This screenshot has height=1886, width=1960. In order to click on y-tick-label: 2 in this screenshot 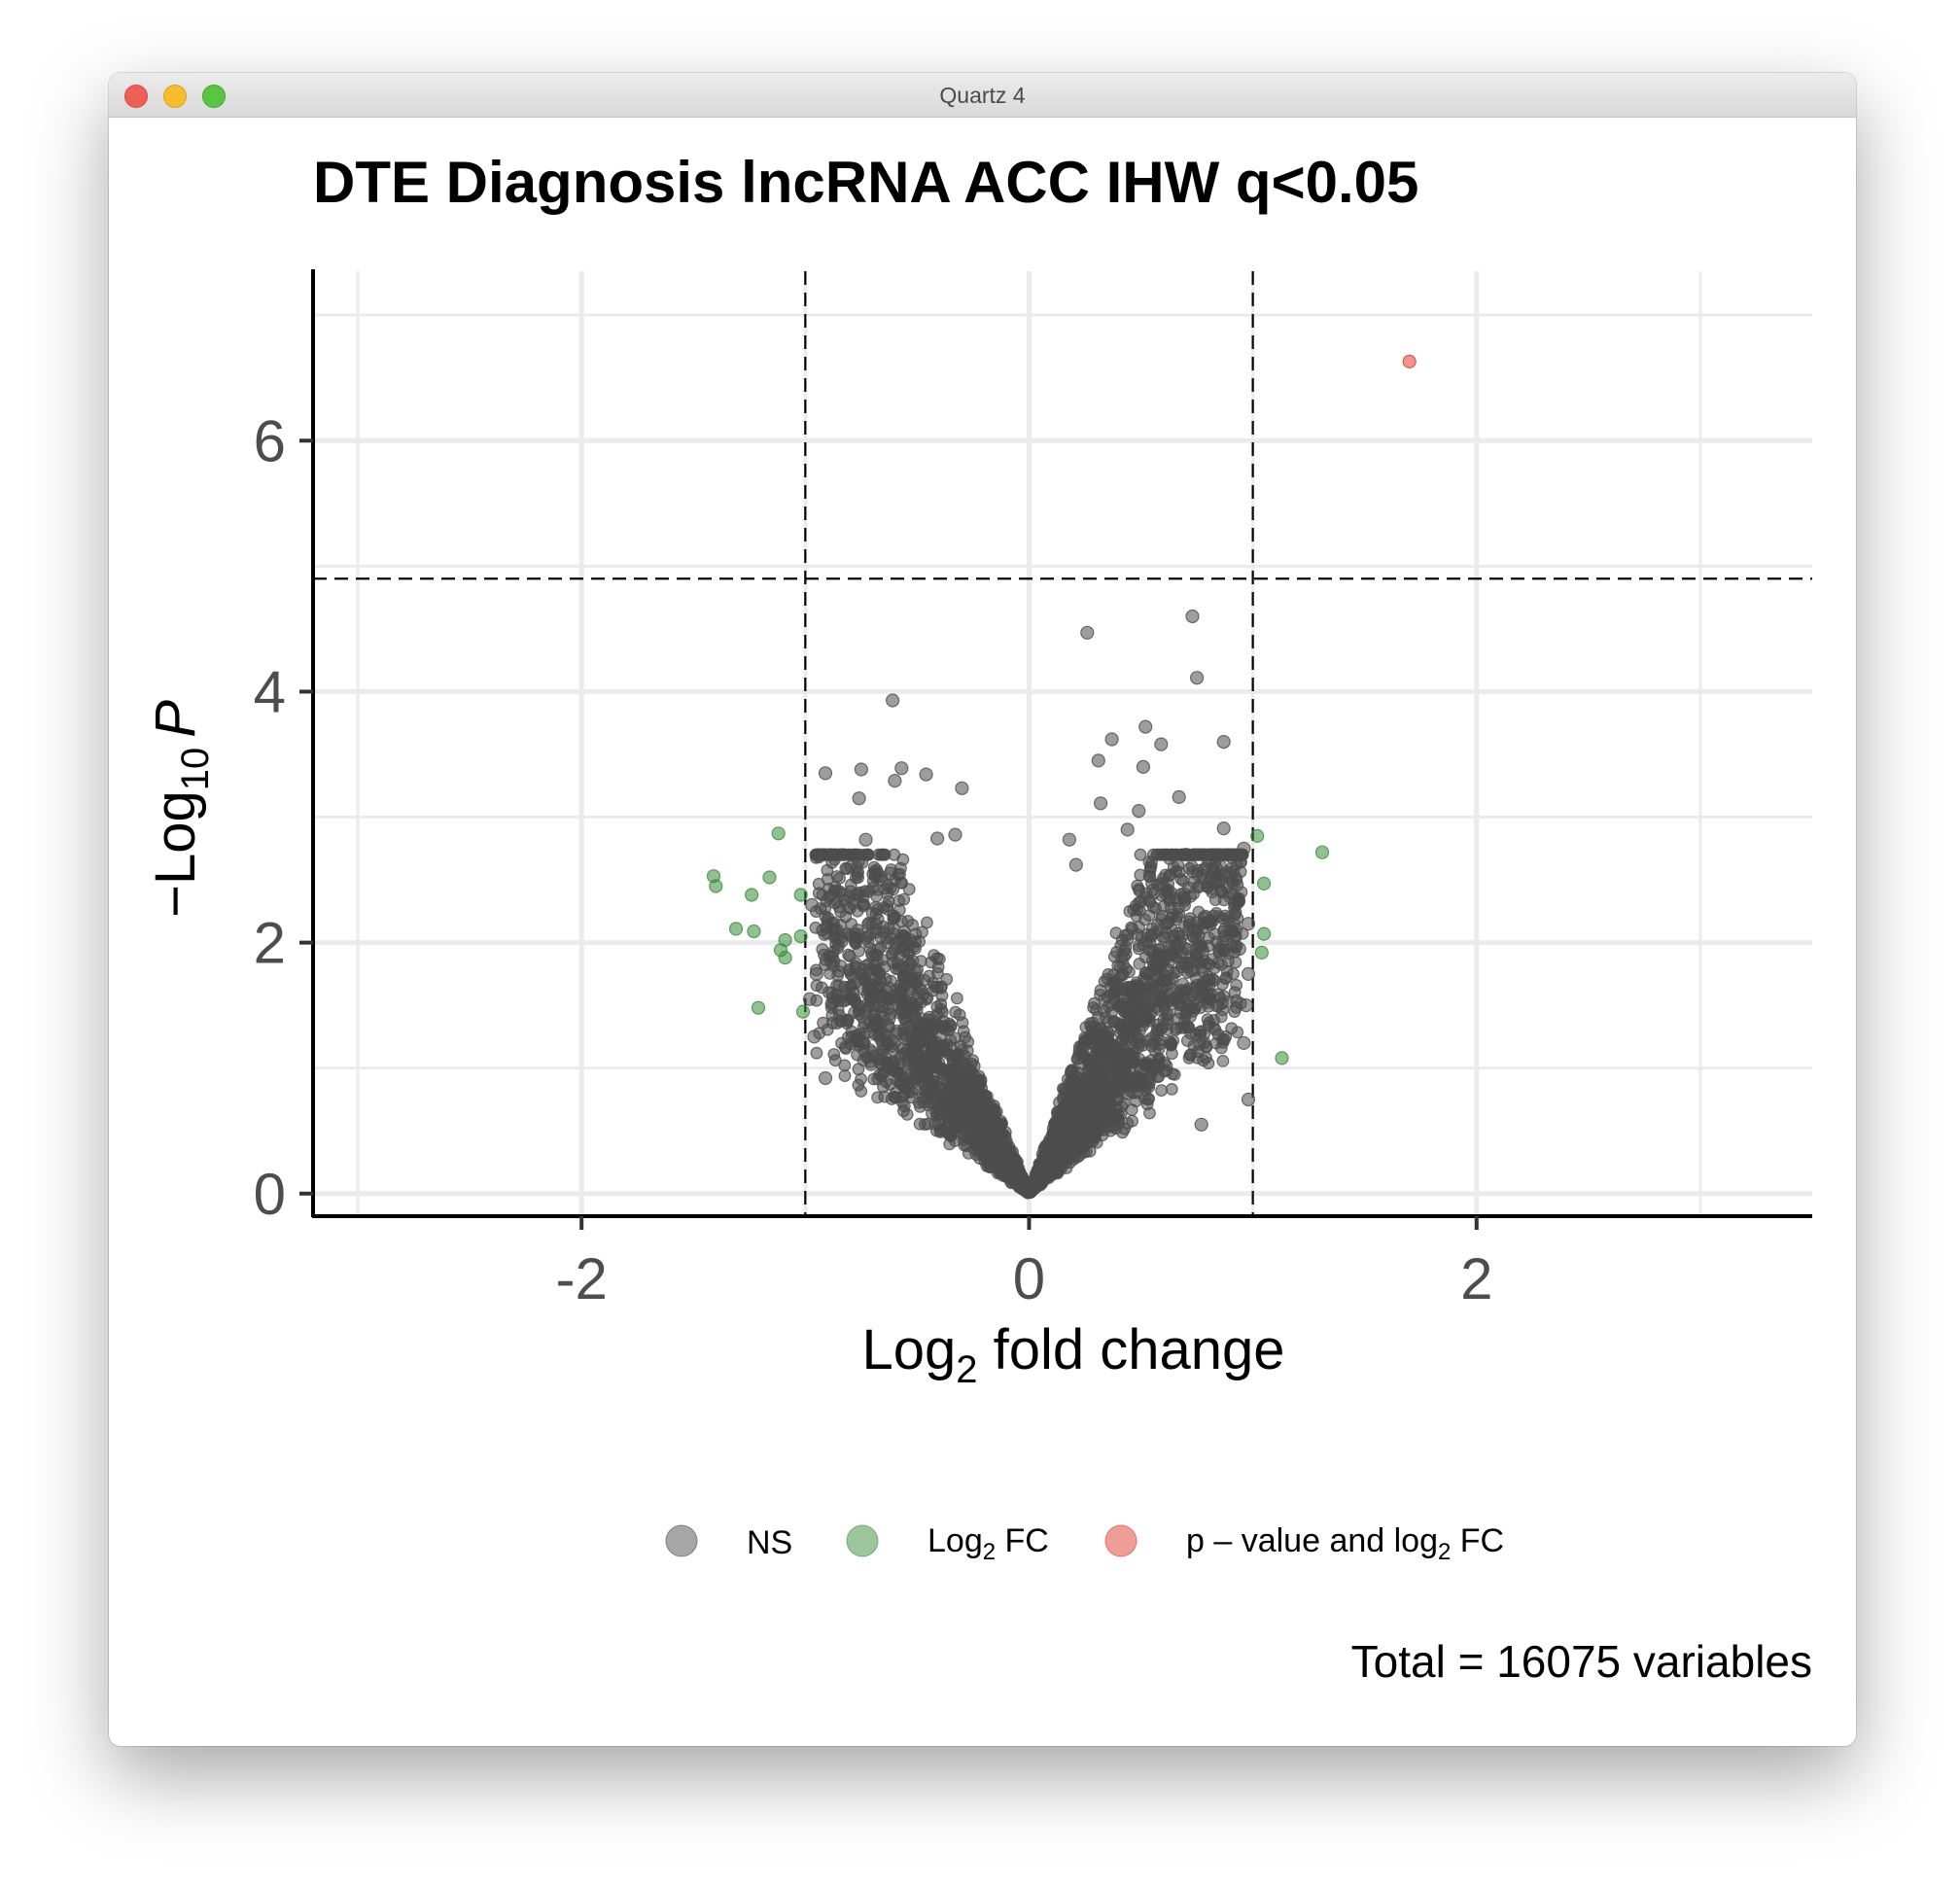, I will do `click(270, 944)`.